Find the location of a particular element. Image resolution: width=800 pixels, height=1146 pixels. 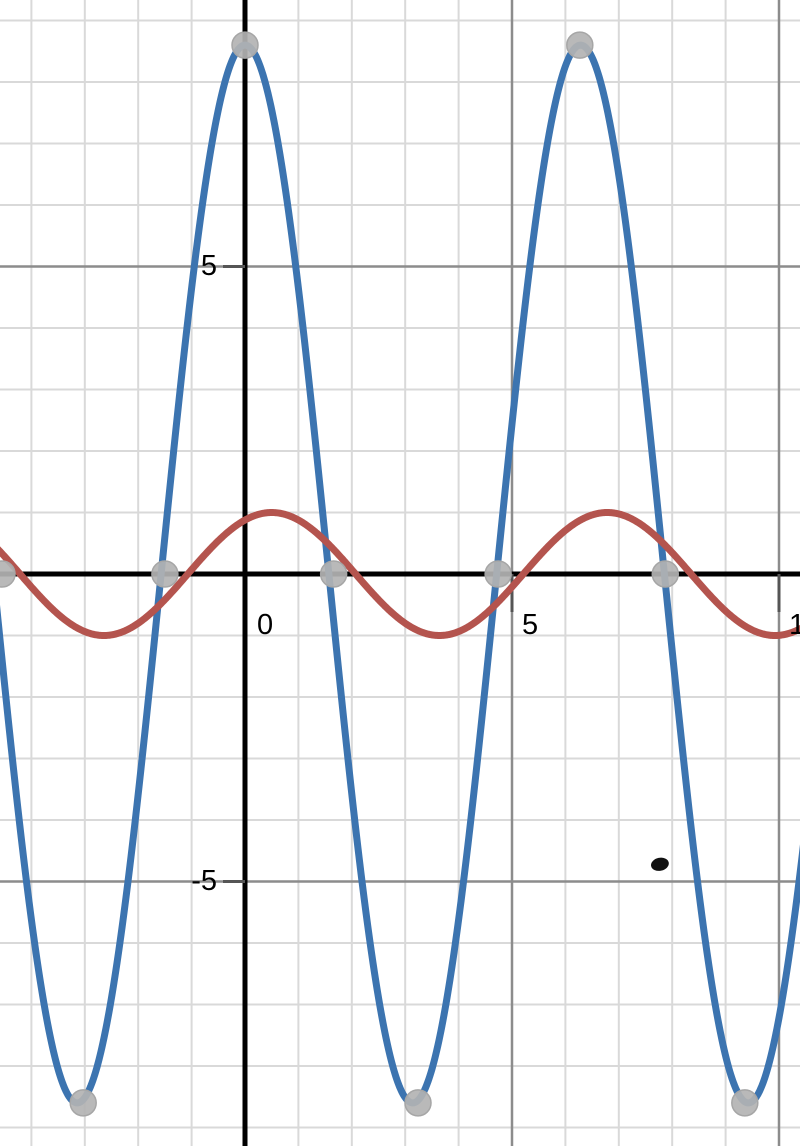

curve-red-curve is located at coordinates (400, 574).